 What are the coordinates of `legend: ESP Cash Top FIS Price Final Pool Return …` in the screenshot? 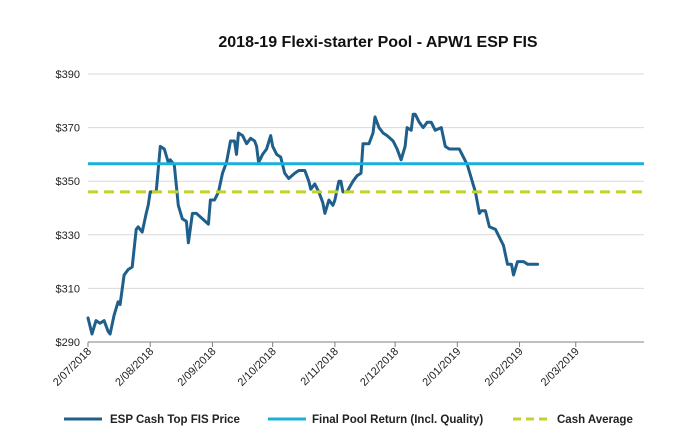 It's located at (348, 420).